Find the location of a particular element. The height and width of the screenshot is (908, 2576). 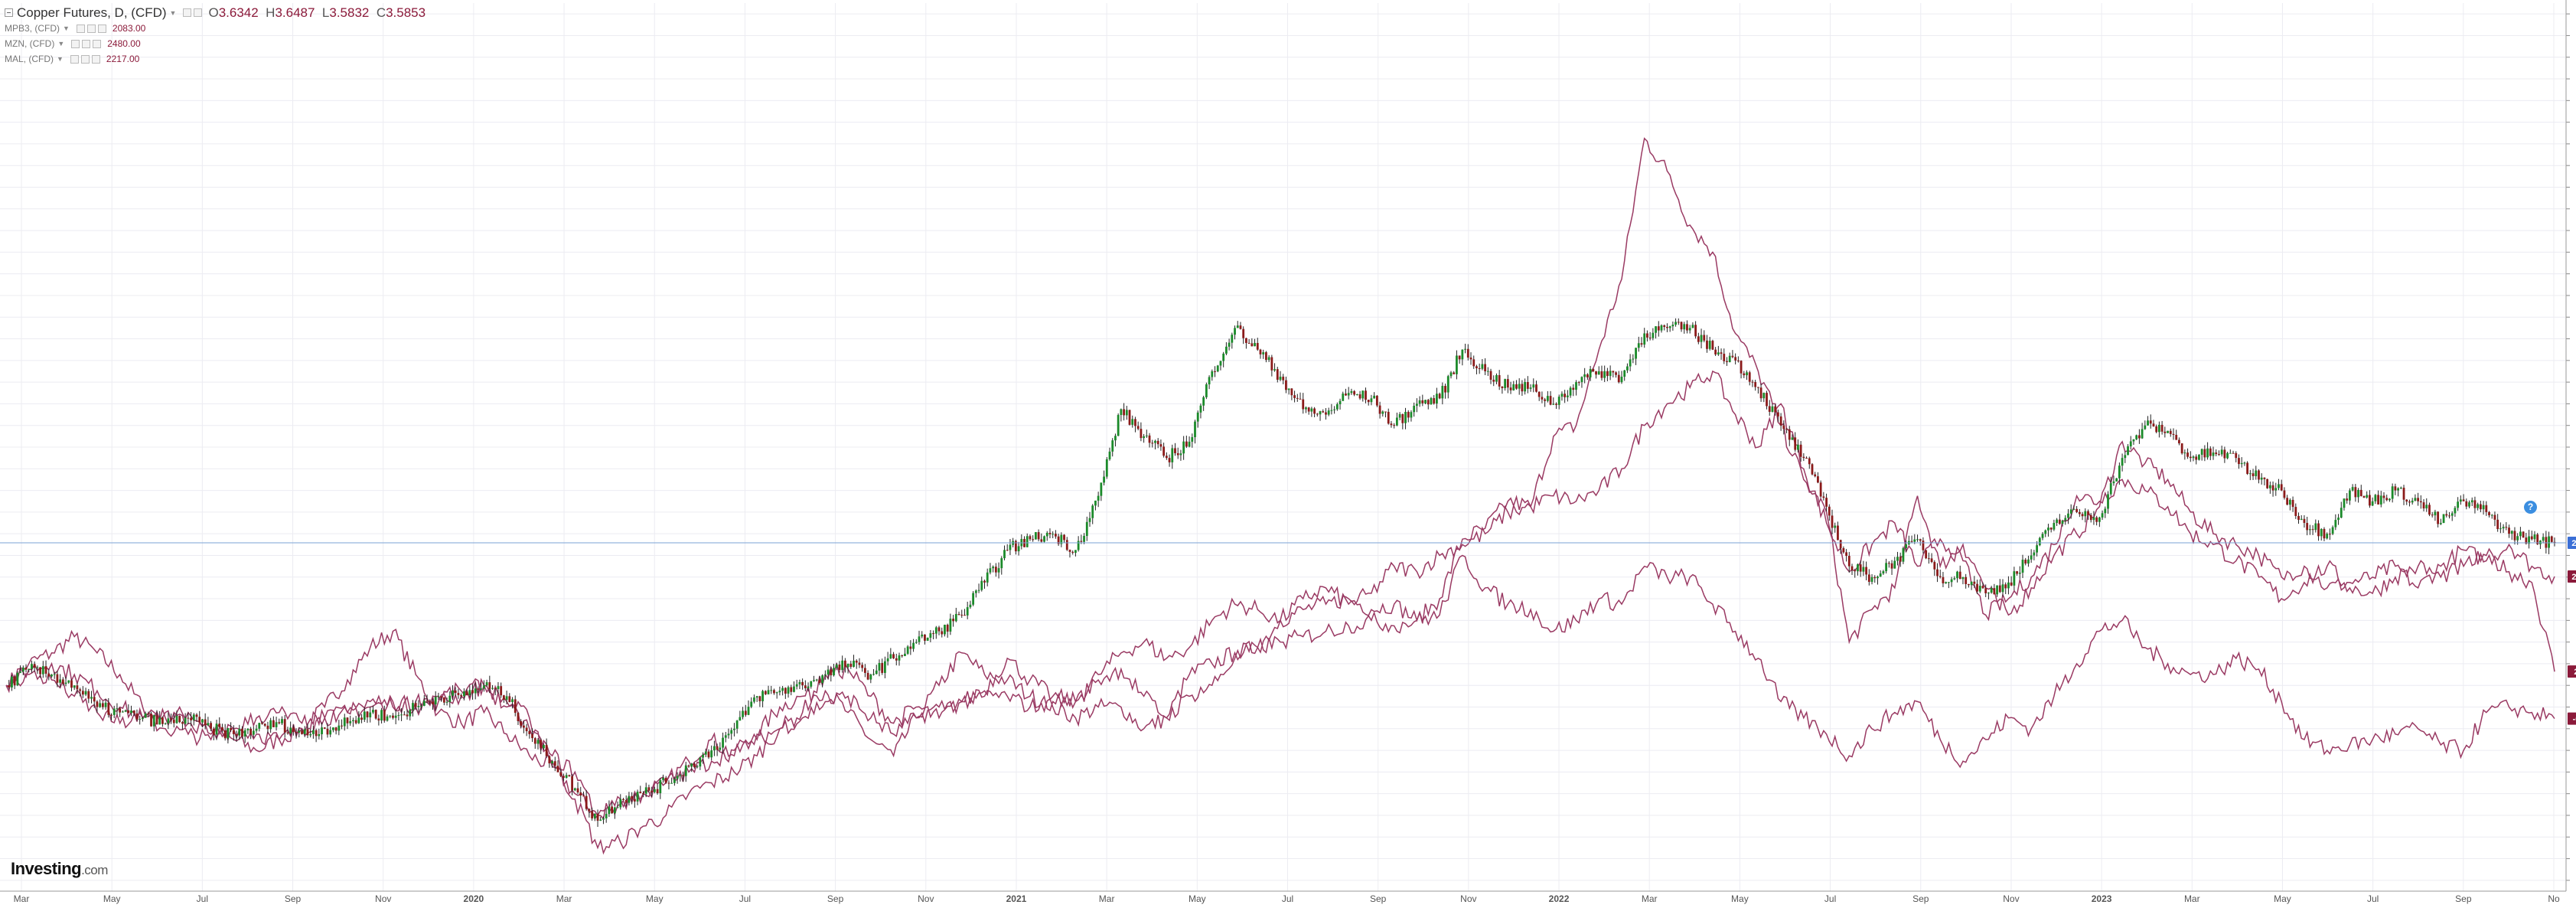

compare-label: MAL, (CFD) is located at coordinates (30, 59).